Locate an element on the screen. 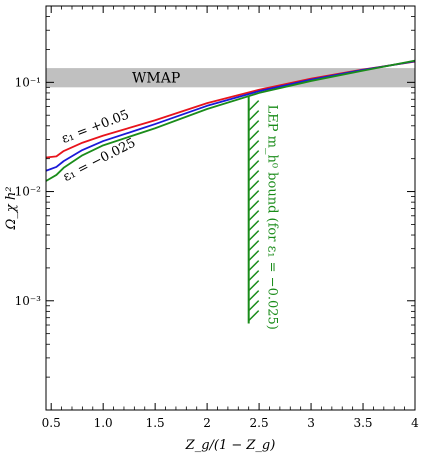 The width and height of the screenshot is (426, 457). wmap-band-group: WMAP is located at coordinates (230, 78).